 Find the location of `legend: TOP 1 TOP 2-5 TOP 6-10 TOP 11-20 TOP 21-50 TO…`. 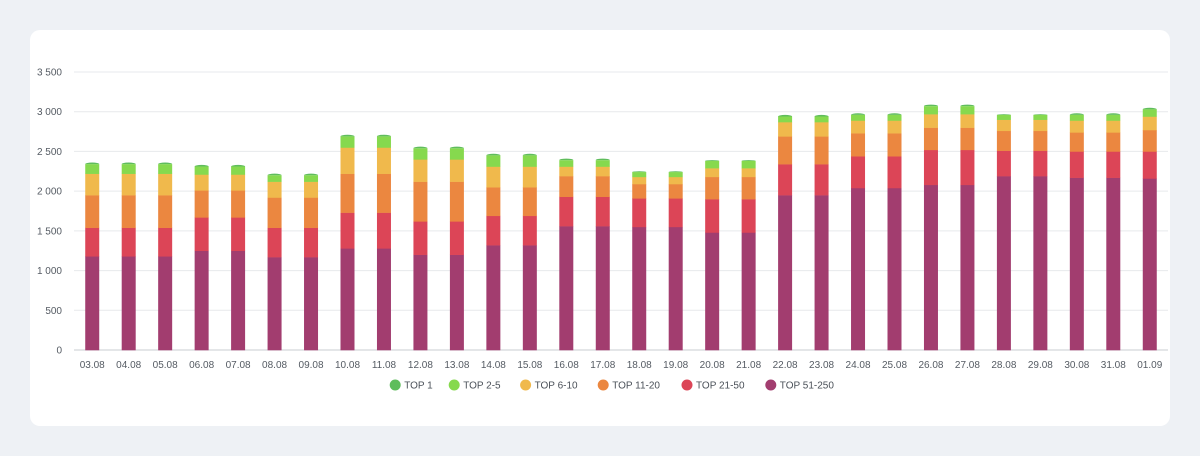

legend: TOP 1 TOP 2-5 TOP 6-10 TOP 11-20 TOP 21-50 TO… is located at coordinates (612, 385).